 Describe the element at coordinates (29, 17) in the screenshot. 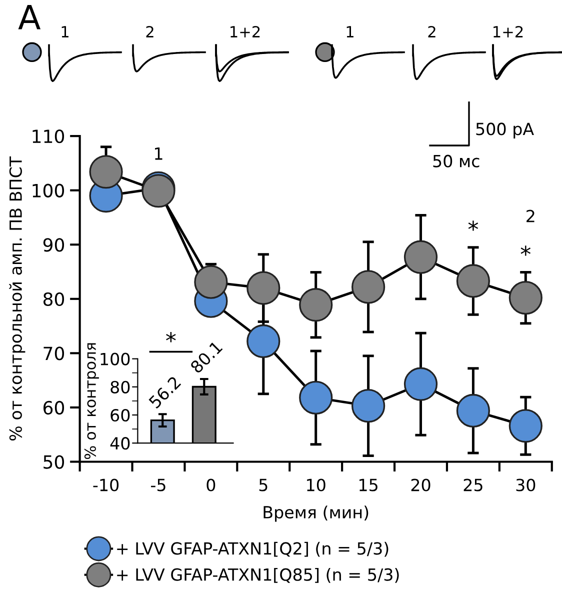

I see `text: A` at that location.